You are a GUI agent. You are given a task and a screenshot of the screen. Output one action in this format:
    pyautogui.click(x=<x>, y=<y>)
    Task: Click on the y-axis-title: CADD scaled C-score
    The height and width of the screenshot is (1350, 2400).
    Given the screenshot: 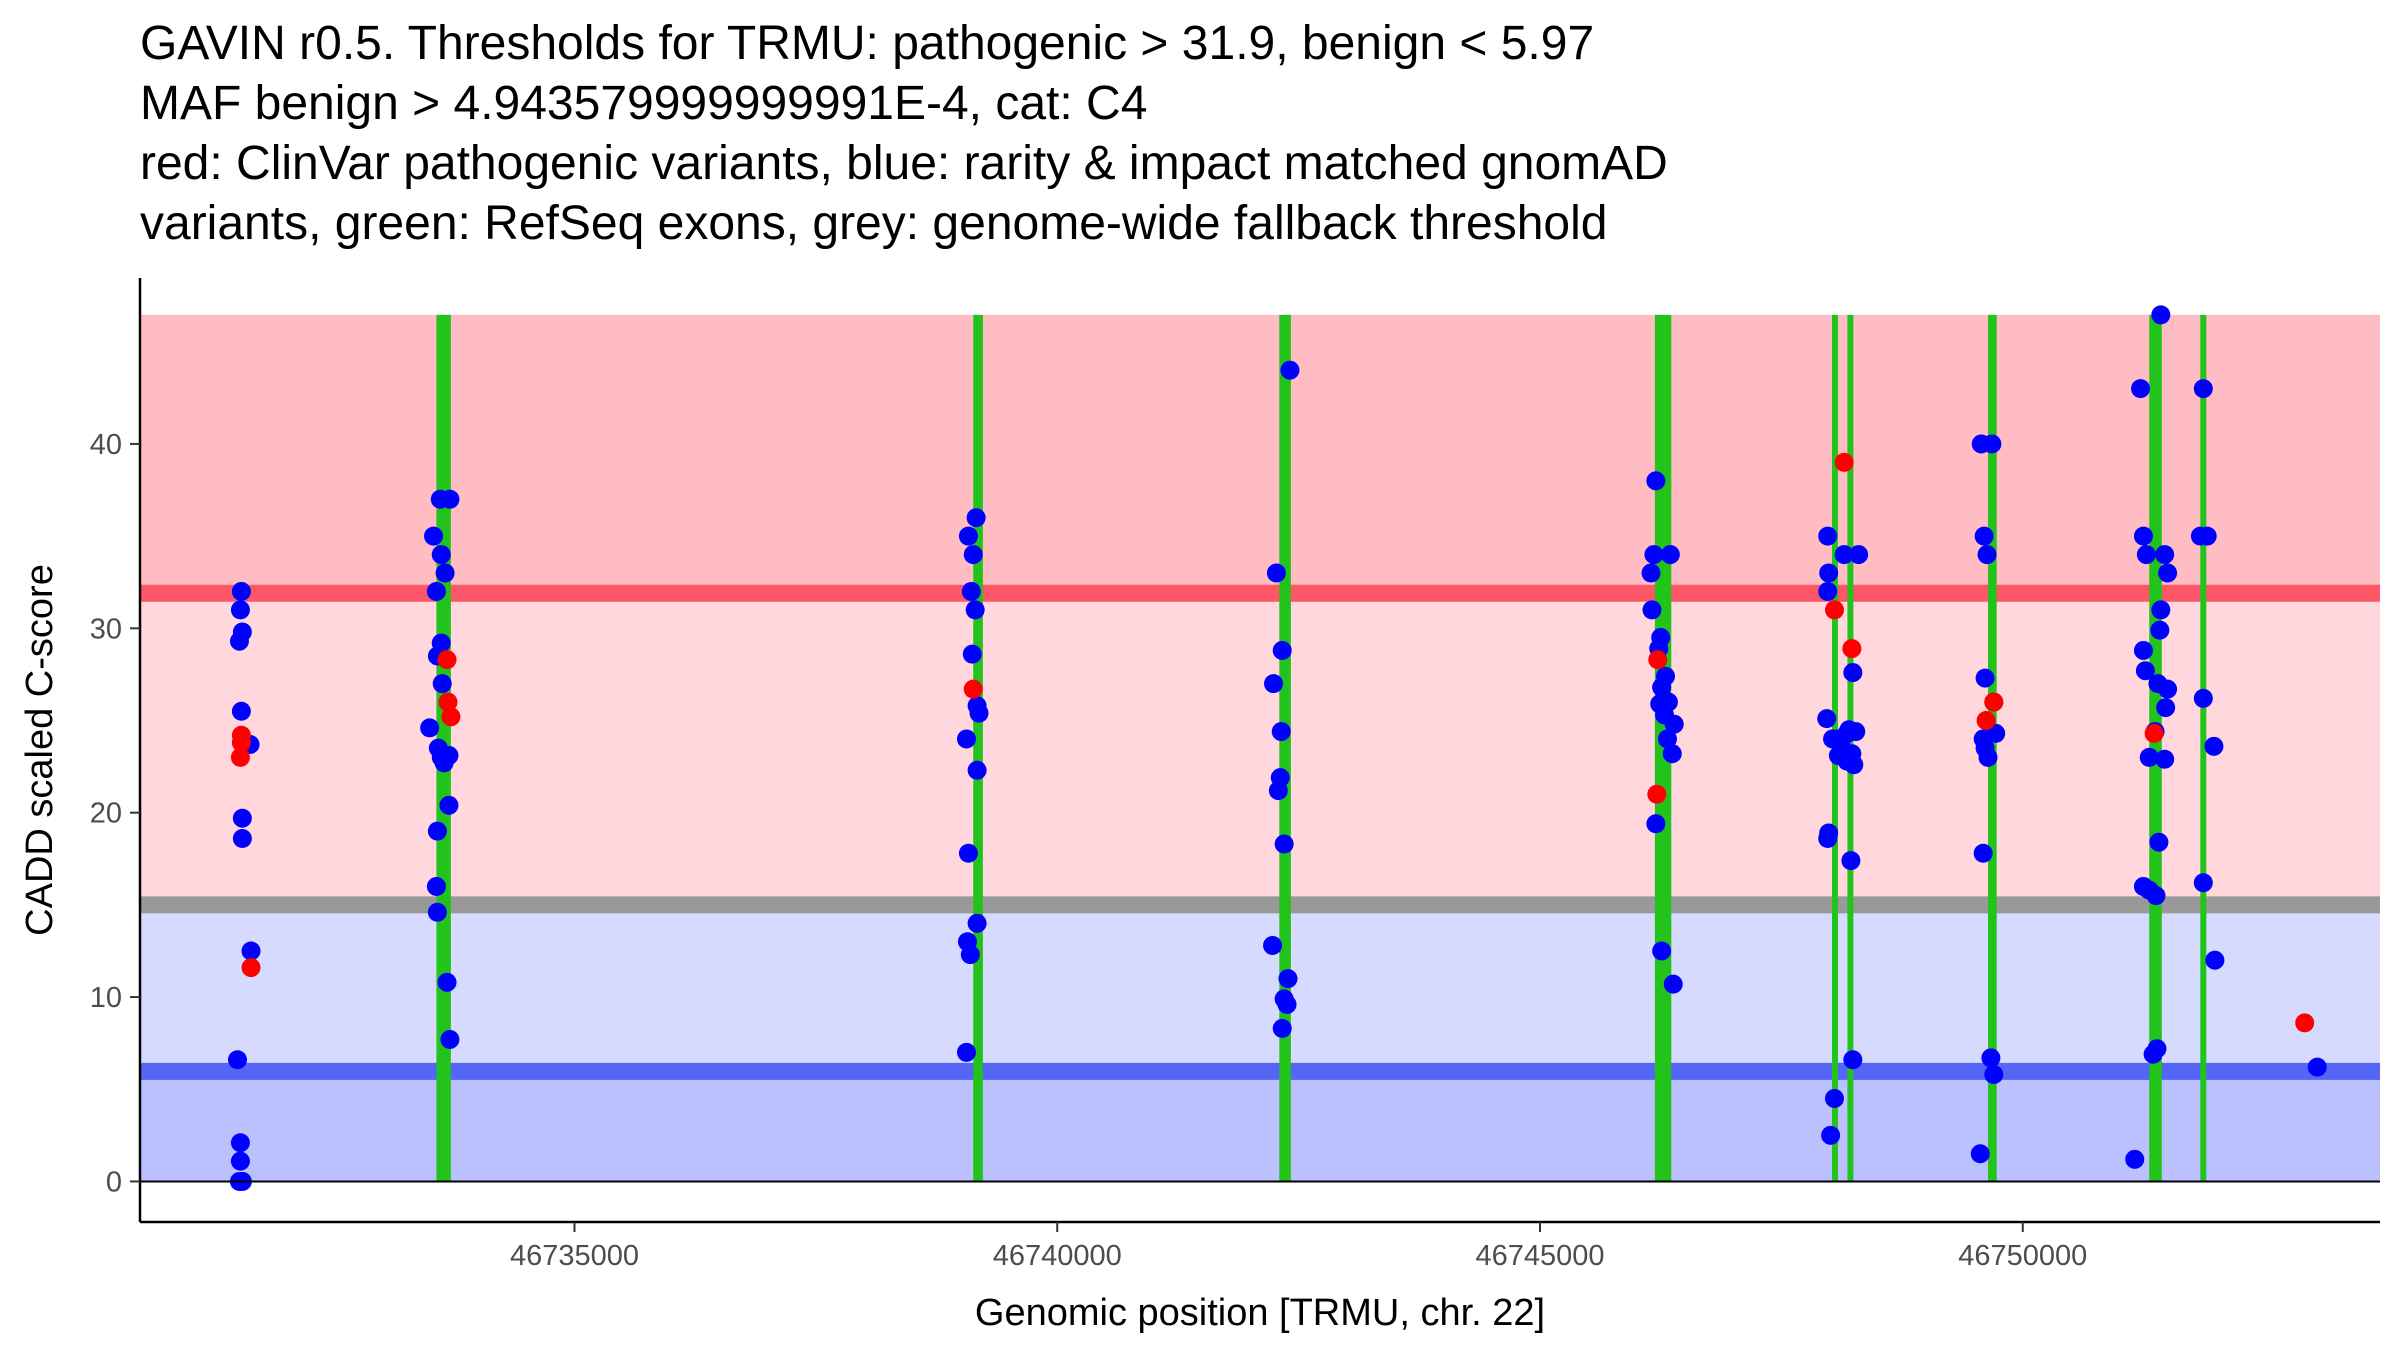 What is the action you would take?
    pyautogui.click(x=40, y=750)
    